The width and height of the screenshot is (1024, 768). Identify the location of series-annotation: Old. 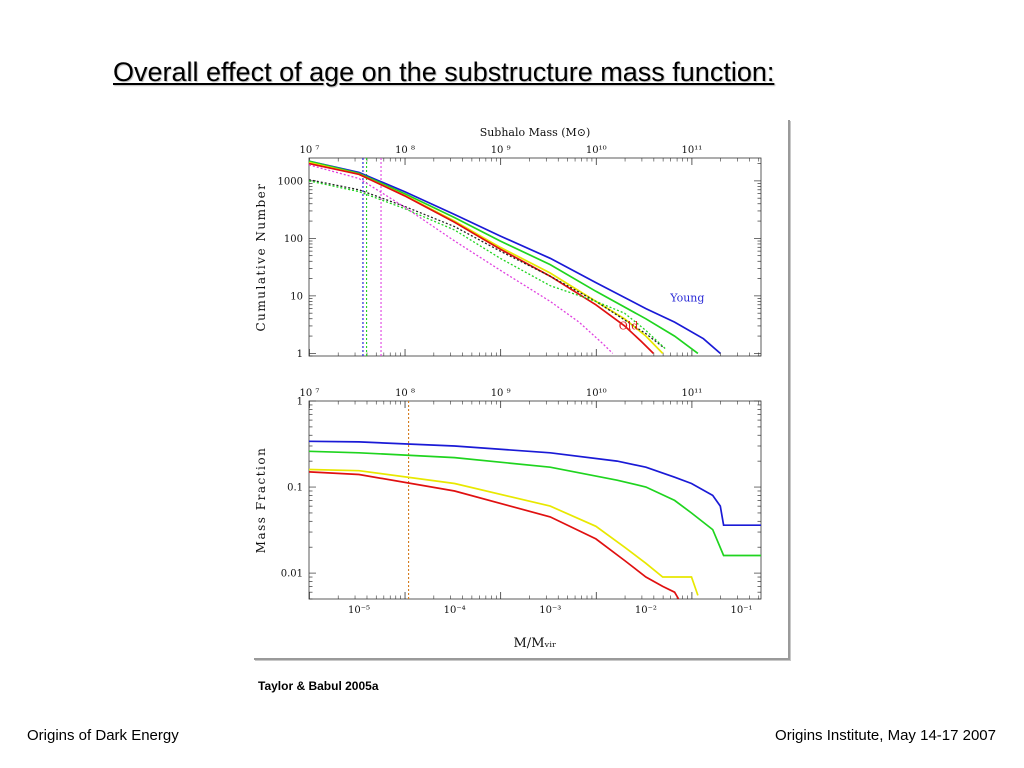
(629, 326).